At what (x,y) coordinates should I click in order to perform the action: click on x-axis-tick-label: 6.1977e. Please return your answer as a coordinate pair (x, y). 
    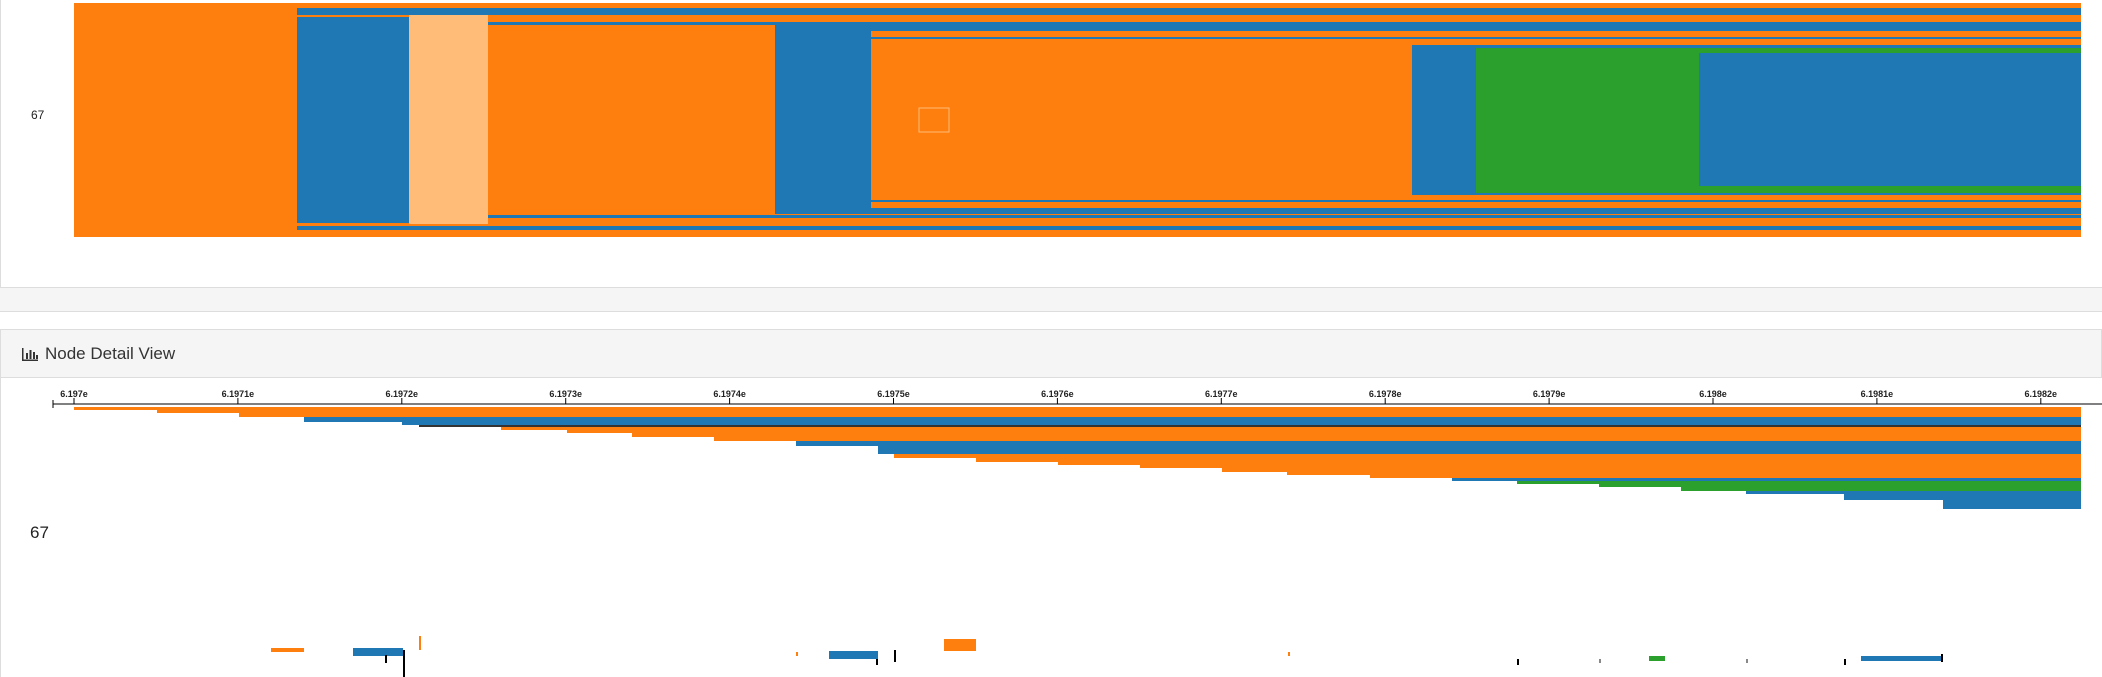
    Looking at the image, I should click on (1221, 394).